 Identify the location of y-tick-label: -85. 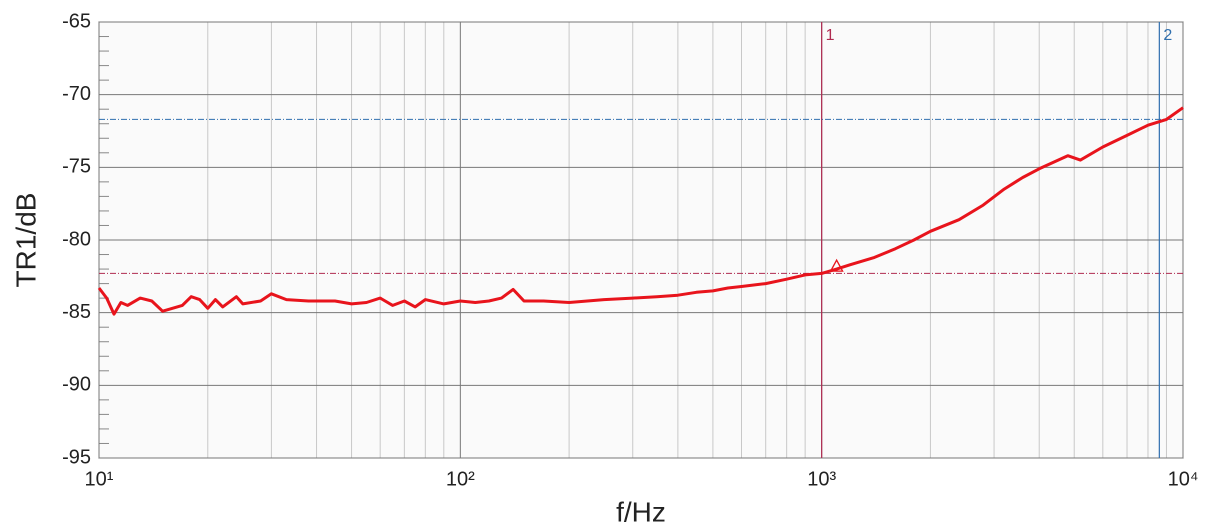
(76, 312).